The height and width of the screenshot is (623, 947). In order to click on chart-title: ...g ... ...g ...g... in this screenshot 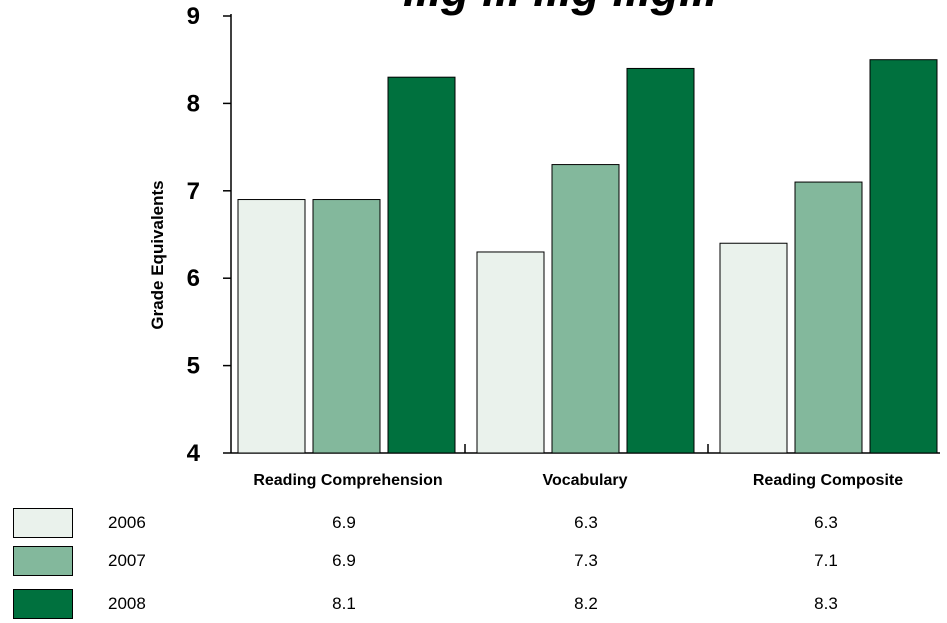, I will do `click(560, 8)`.